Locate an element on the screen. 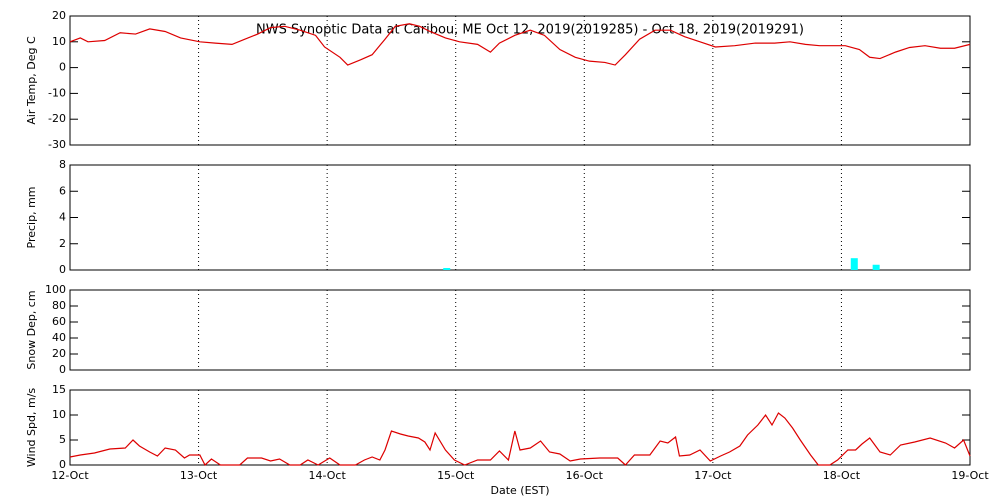  x-tick-label: 17-Oct is located at coordinates (713, 475).